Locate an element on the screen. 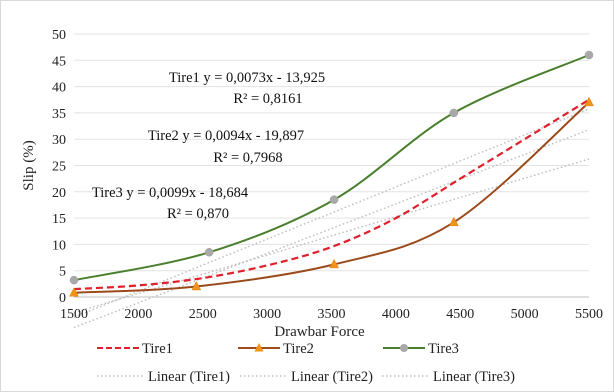 This screenshot has width=614, height=392. y-tick-label: 0 is located at coordinates (62, 298).